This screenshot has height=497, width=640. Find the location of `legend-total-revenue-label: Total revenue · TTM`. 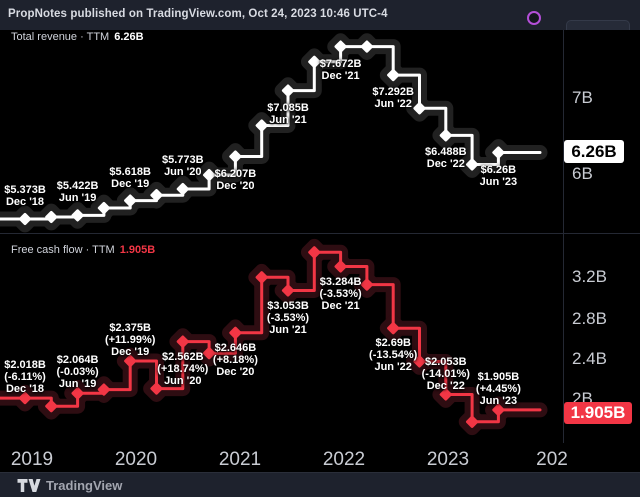

legend-total-revenue-label: Total revenue · TTM is located at coordinates (60, 37).